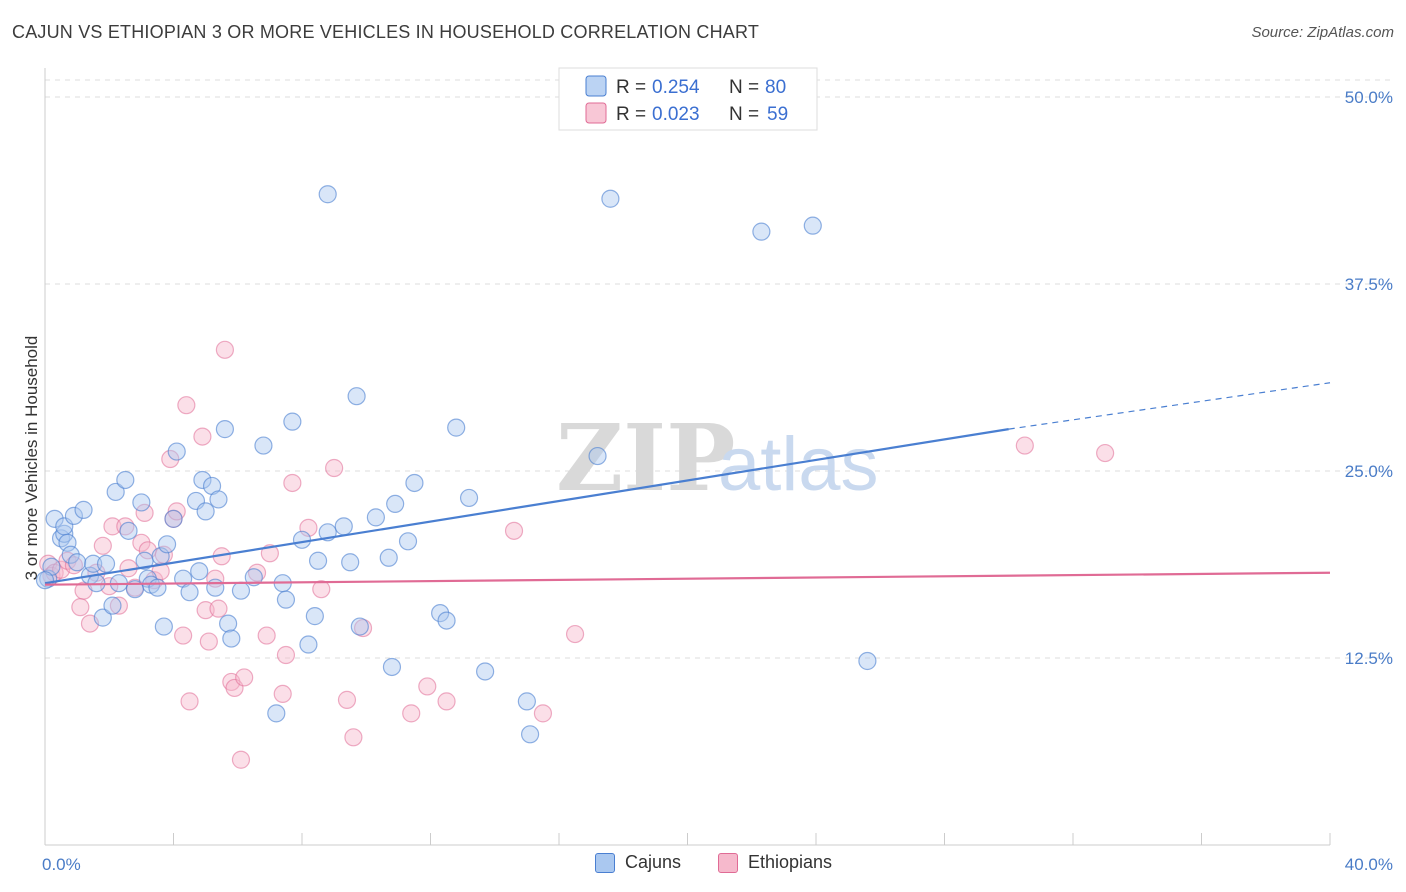 The height and width of the screenshot is (892, 1406). What do you see at coordinates (728, 862) in the screenshot?
I see `bottom-legend-swatch-ethiopians` at bounding box center [728, 862].